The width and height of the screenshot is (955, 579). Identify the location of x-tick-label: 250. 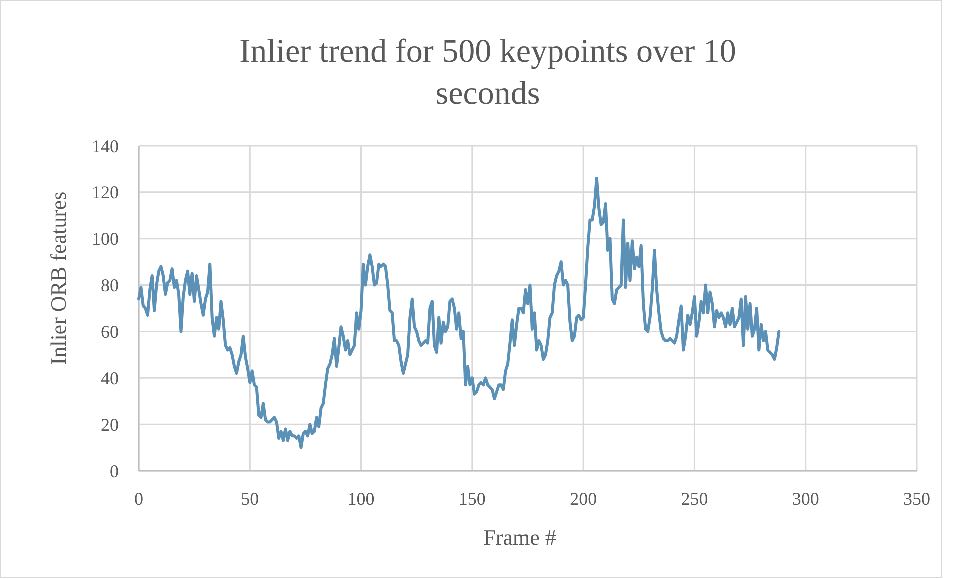
(694, 499).